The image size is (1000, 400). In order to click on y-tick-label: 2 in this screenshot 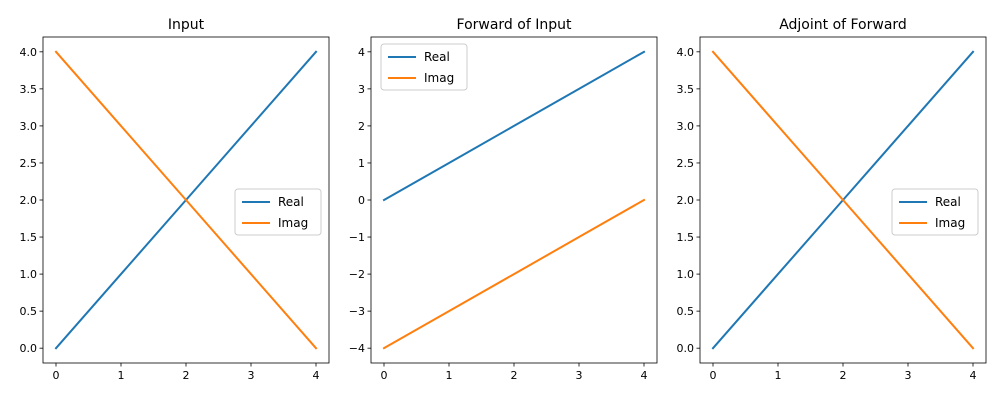, I will do `click(361, 126)`.